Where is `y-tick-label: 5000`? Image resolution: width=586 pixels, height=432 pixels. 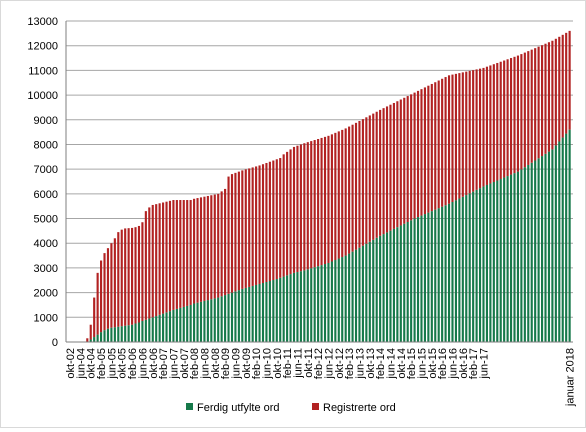
y-tick-label: 5000 is located at coordinates (46, 220).